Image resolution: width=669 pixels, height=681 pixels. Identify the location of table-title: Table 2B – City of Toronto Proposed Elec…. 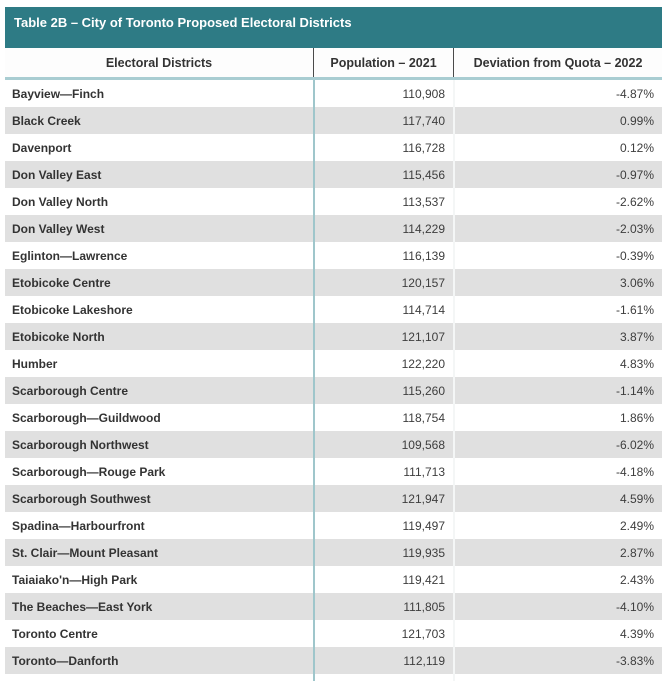
(333, 27).